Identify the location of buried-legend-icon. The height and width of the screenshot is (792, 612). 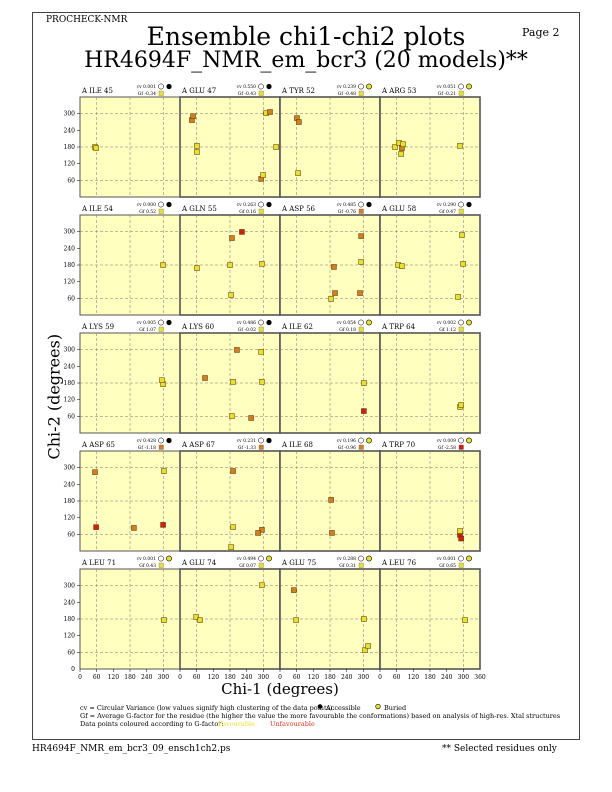
(378, 706).